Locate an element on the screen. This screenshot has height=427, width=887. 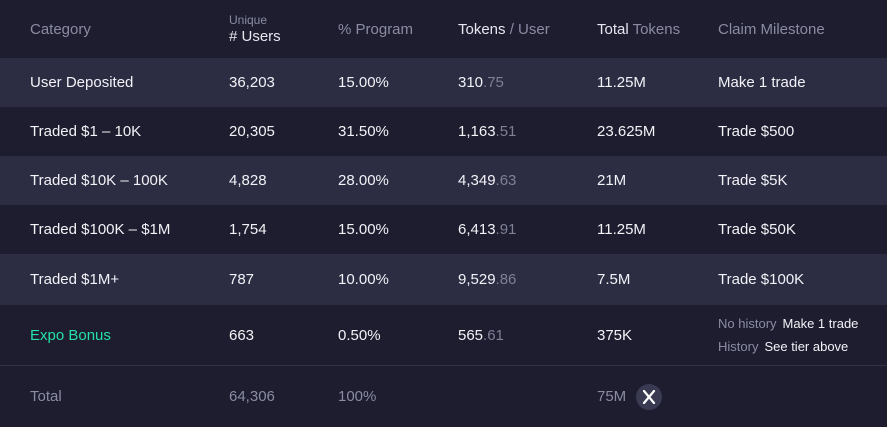
tokens-int: 310 is located at coordinates (471, 82).